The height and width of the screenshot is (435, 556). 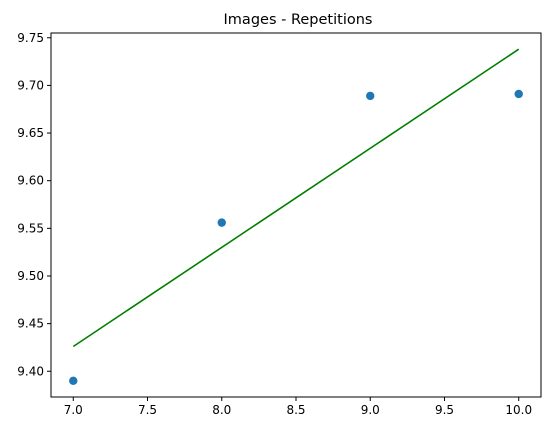 I want to click on y-tick-label: 9.50, so click(x=30, y=276).